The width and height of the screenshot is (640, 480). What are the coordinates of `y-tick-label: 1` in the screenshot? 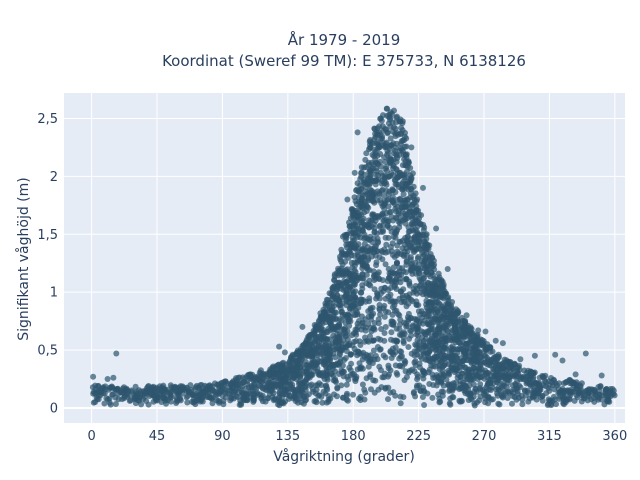 It's located at (54, 293).